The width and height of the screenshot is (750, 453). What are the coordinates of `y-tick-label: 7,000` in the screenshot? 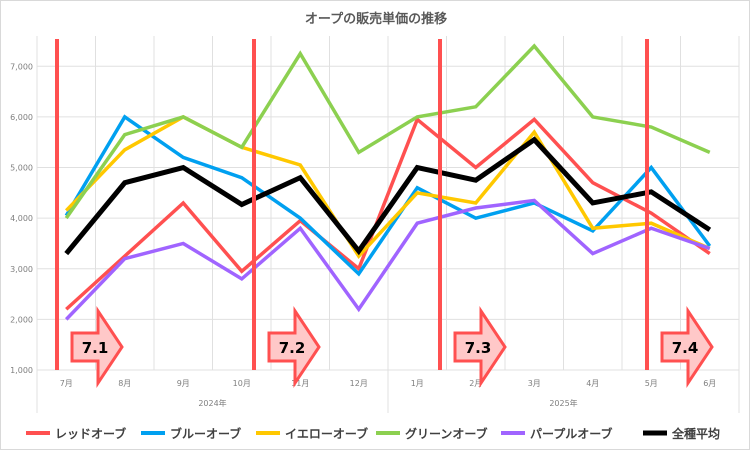 It's located at (21, 66).